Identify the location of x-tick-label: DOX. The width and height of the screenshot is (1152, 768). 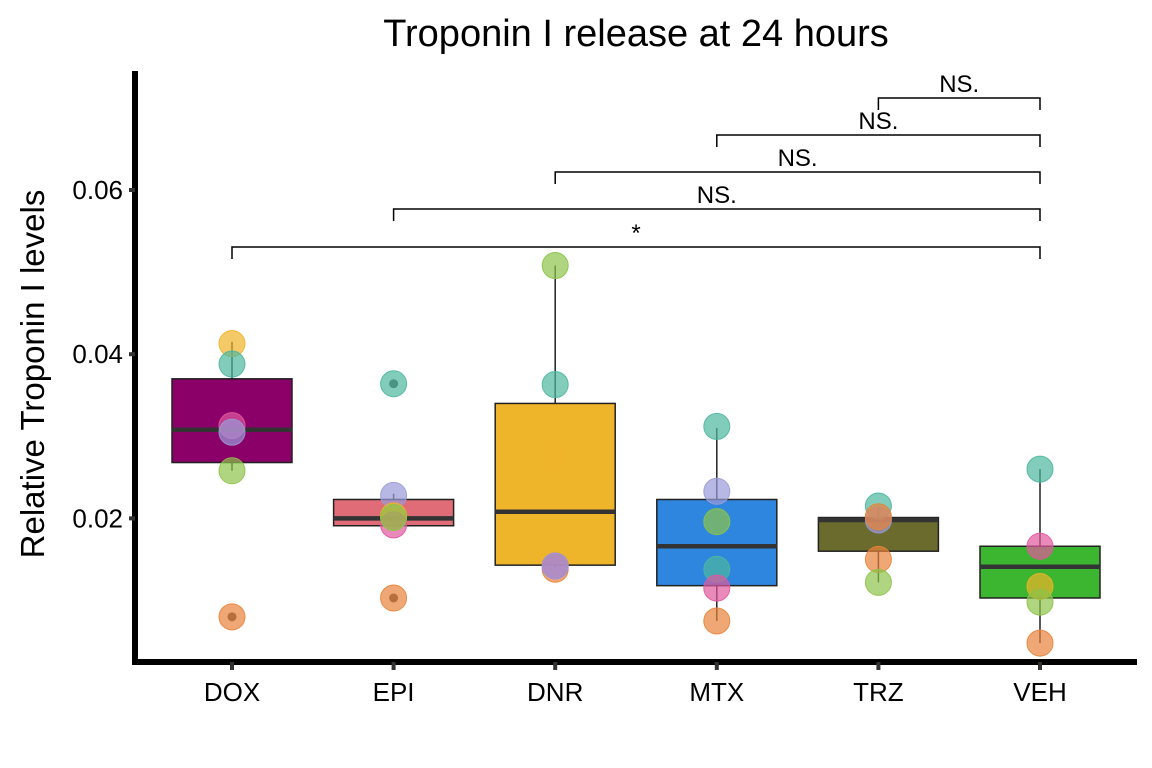
(232, 692).